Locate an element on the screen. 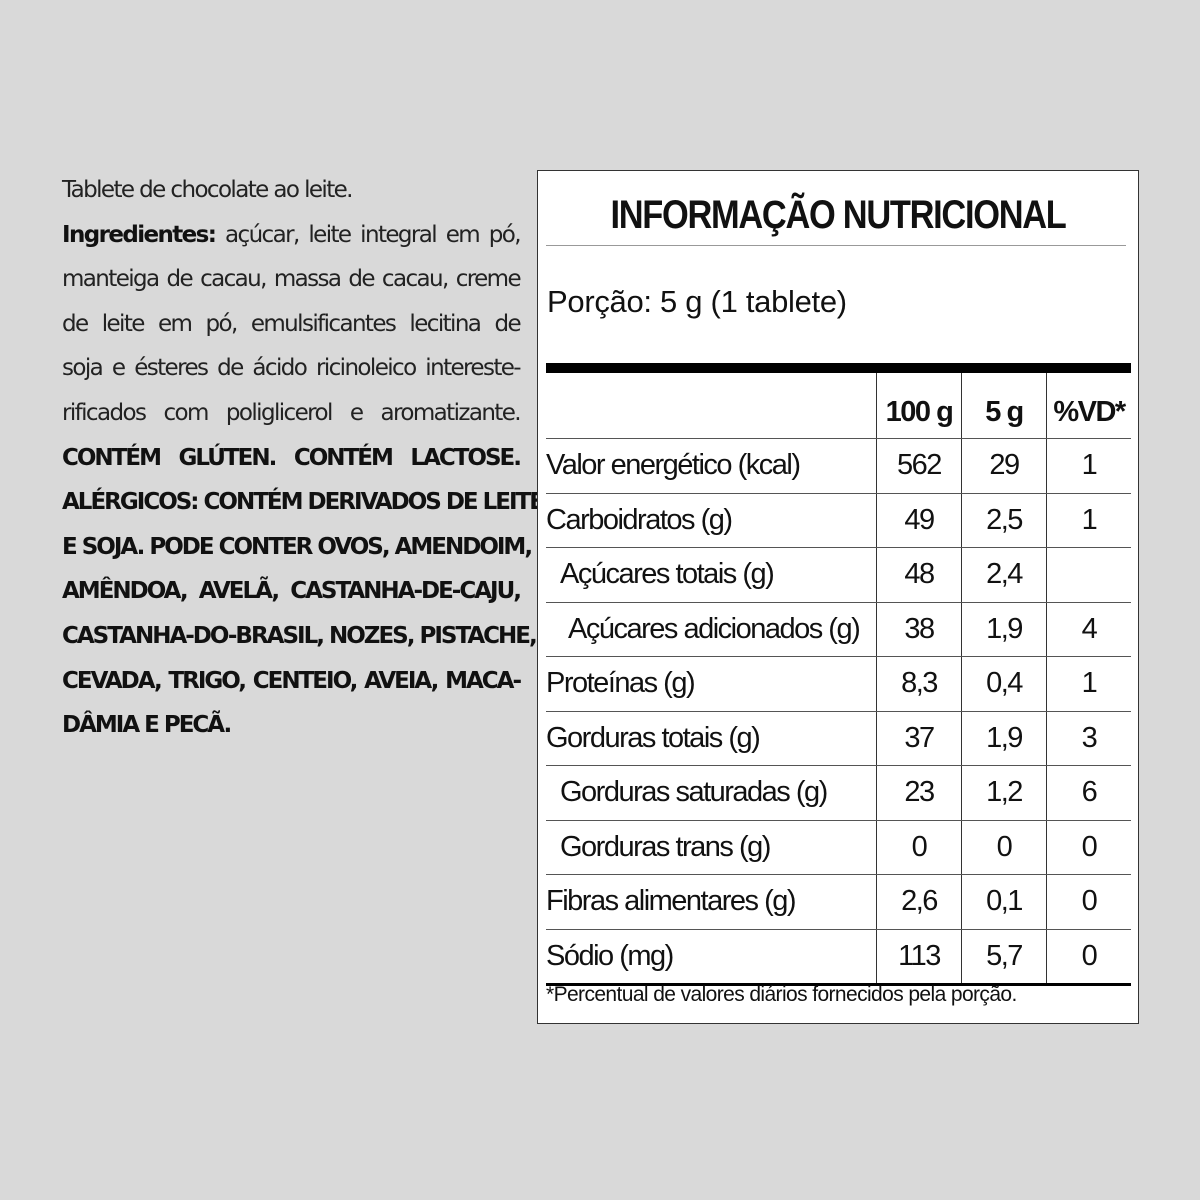  table-row: Açúcares adicionados (g) 38 1,9 4 is located at coordinates (838, 629).